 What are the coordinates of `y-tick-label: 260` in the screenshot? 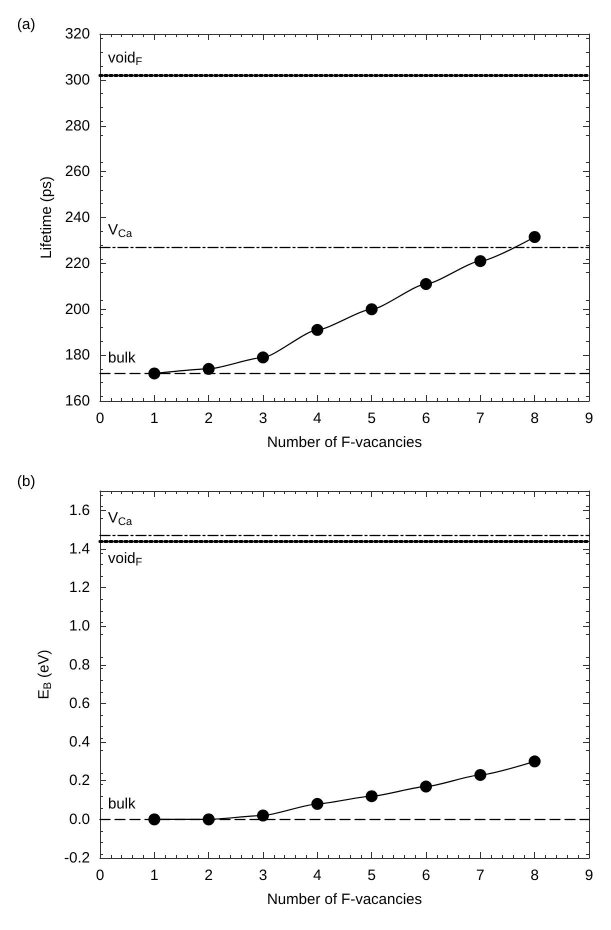 It's located at (77, 171).